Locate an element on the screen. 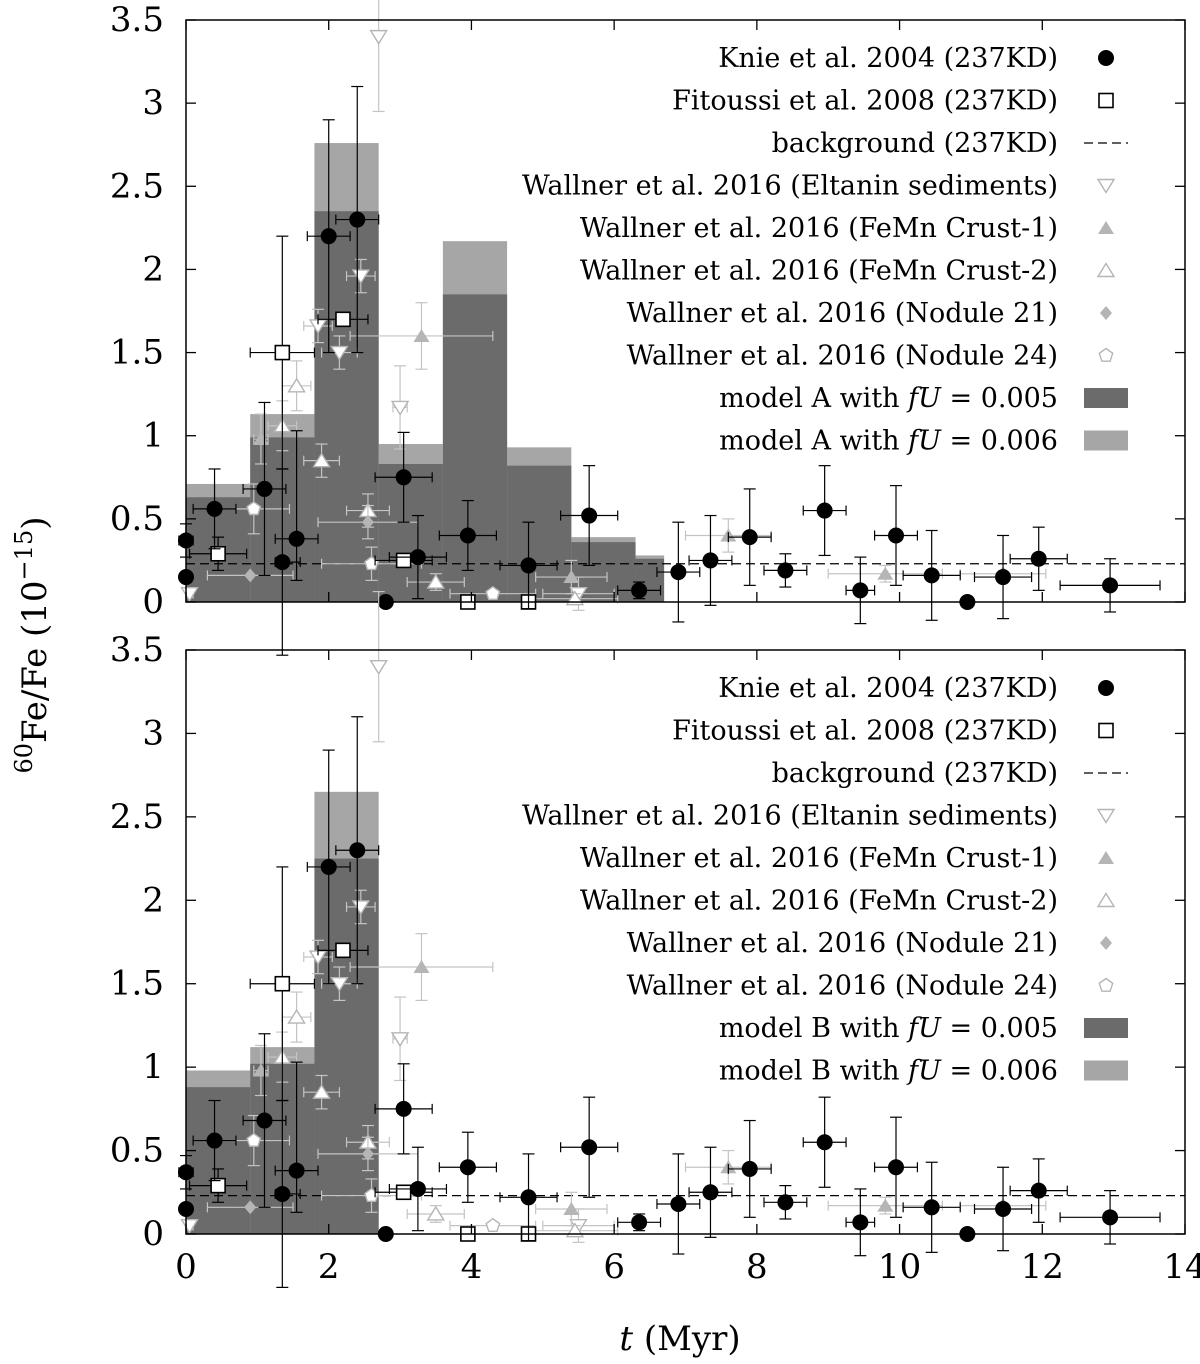  top-ytick-label-6: 3 is located at coordinates (153, 103).